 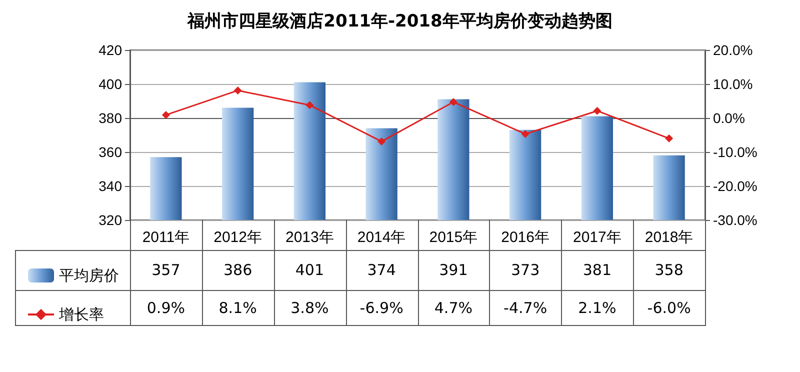 I want to click on x-tick-label: 2017年, so click(x=597, y=237).